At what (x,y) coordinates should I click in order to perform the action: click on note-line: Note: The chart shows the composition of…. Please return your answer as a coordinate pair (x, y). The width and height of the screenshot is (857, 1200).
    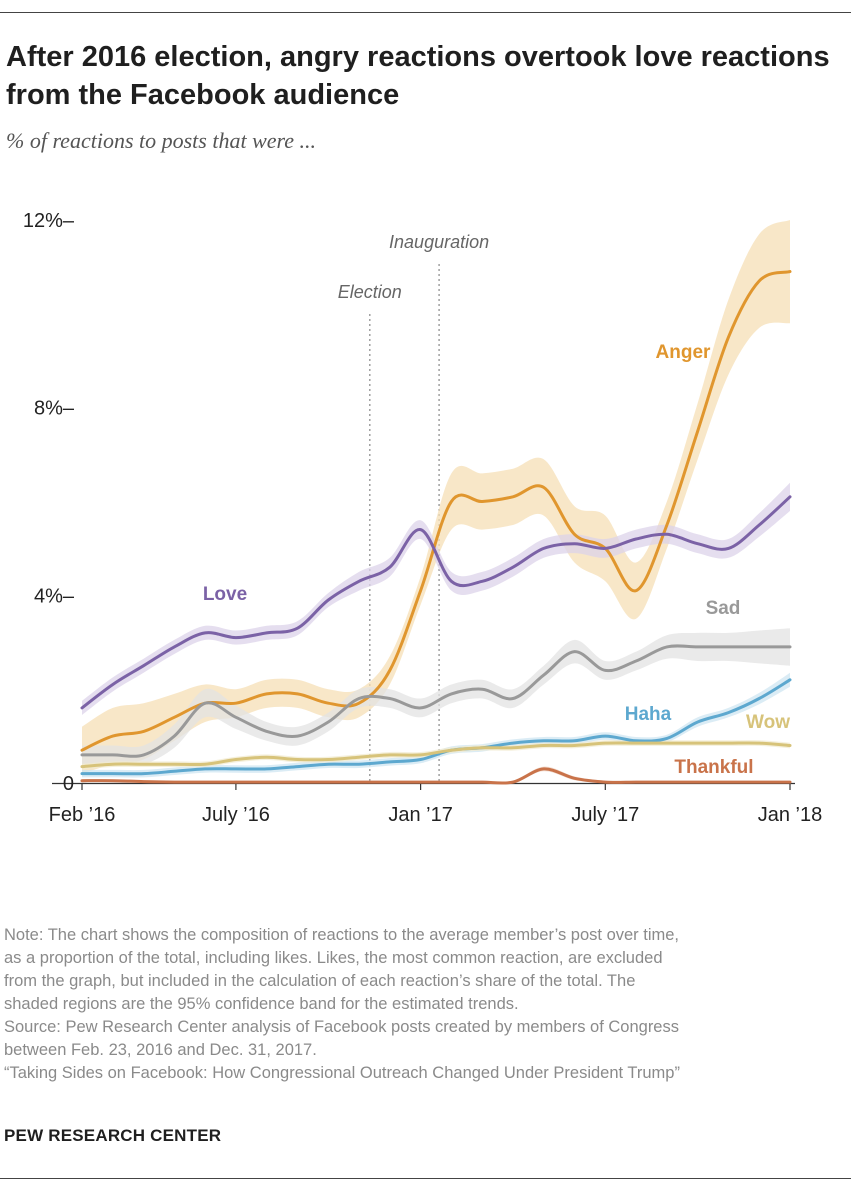
    Looking at the image, I should click on (342, 935).